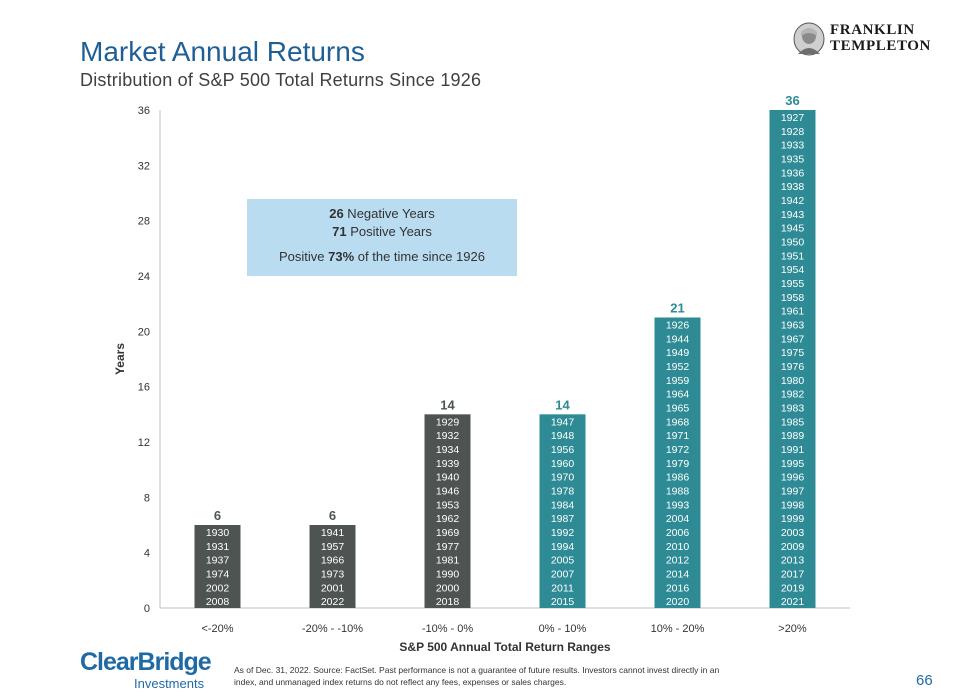 The width and height of the screenshot is (980, 700). What do you see at coordinates (448, 533) in the screenshot?
I see `bar-year-label: 1969` at bounding box center [448, 533].